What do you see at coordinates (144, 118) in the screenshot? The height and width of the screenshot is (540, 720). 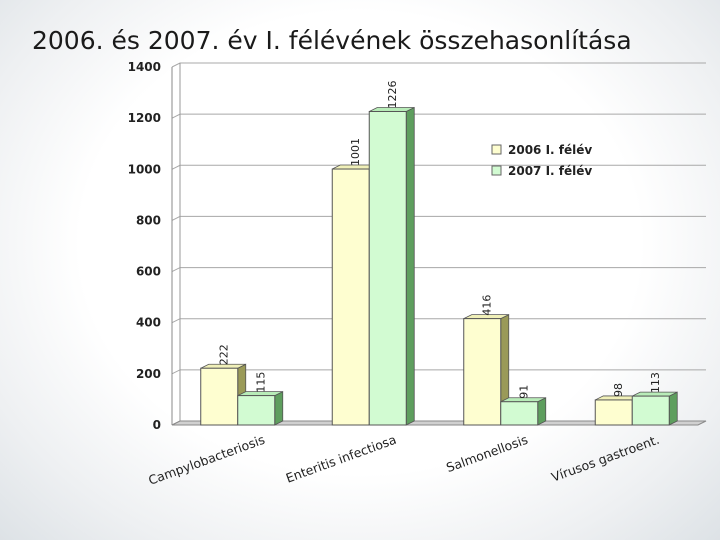 I see `y-tick-label: 1200` at bounding box center [144, 118].